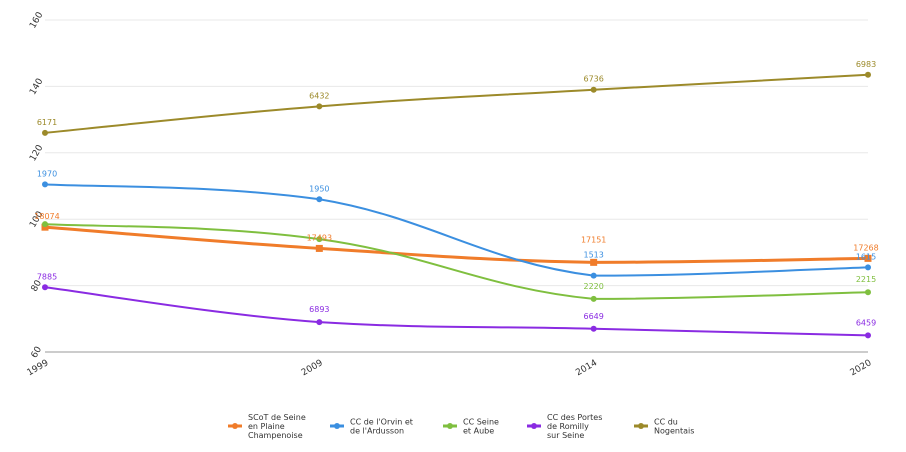  Describe the element at coordinates (593, 239) in the screenshot. I see `data-label: 17151` at that location.